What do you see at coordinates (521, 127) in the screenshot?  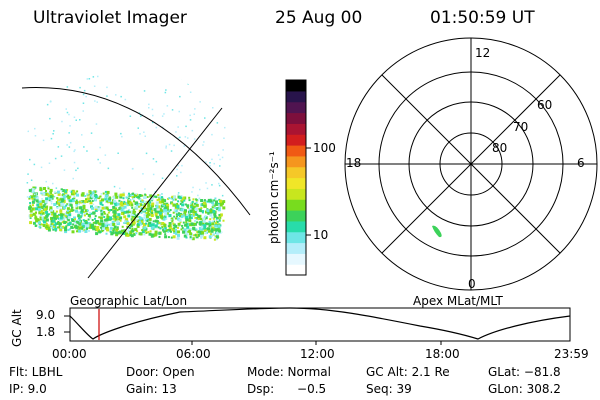 I see `mlat-label-70: 70` at bounding box center [521, 127].